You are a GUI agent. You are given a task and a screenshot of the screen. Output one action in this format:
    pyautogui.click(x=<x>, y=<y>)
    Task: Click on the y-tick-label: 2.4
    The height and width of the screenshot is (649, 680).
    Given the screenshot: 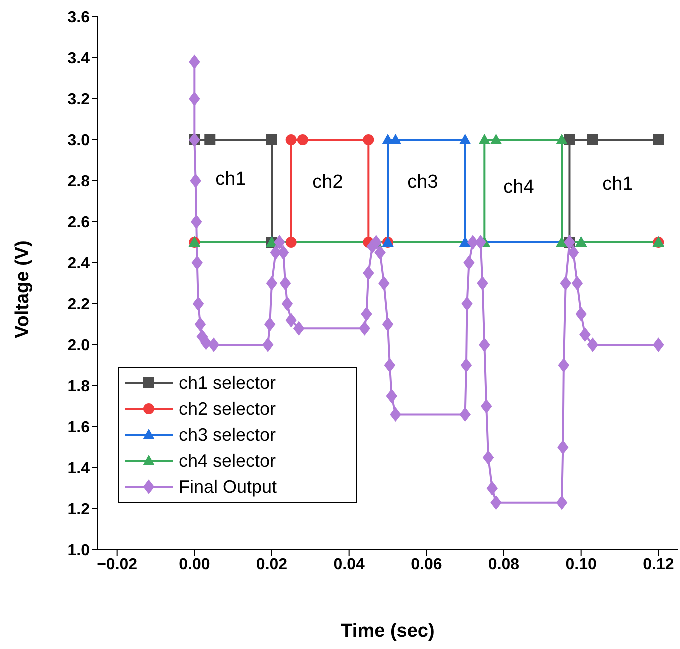 What is the action you would take?
    pyautogui.click(x=79, y=264)
    